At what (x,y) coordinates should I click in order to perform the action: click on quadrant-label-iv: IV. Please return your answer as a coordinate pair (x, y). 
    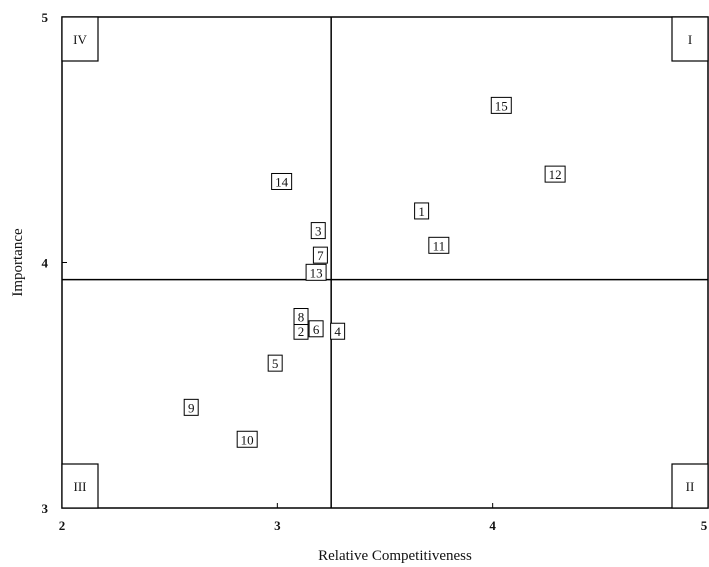
    Looking at the image, I should click on (80, 39).